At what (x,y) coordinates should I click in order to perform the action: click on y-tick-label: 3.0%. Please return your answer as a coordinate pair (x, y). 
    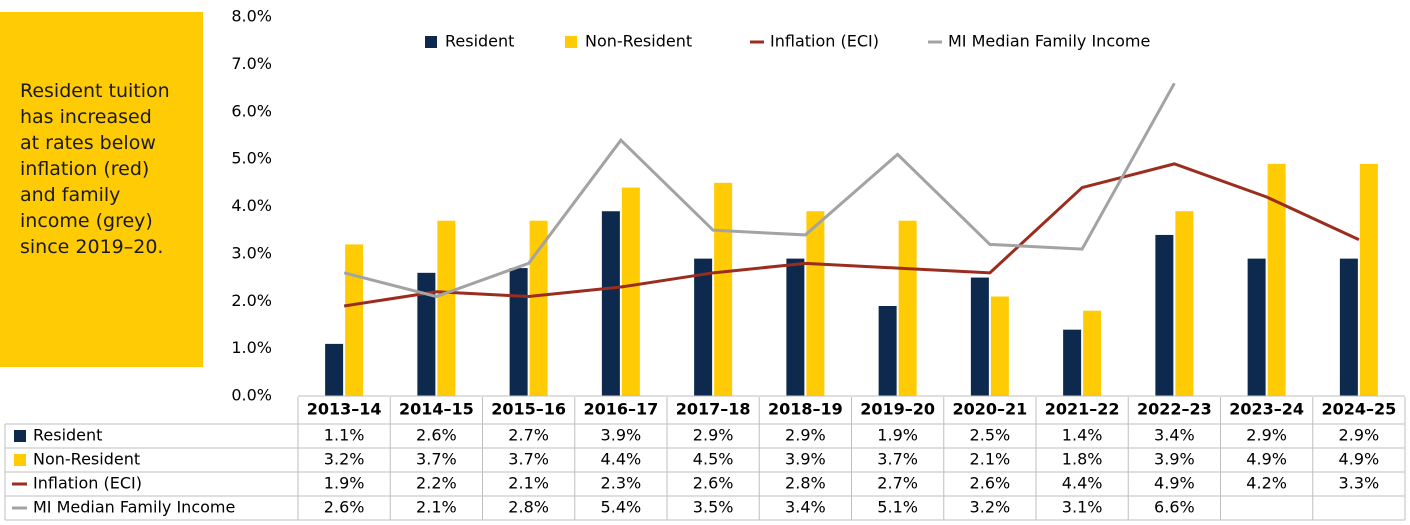
    Looking at the image, I should click on (251, 252).